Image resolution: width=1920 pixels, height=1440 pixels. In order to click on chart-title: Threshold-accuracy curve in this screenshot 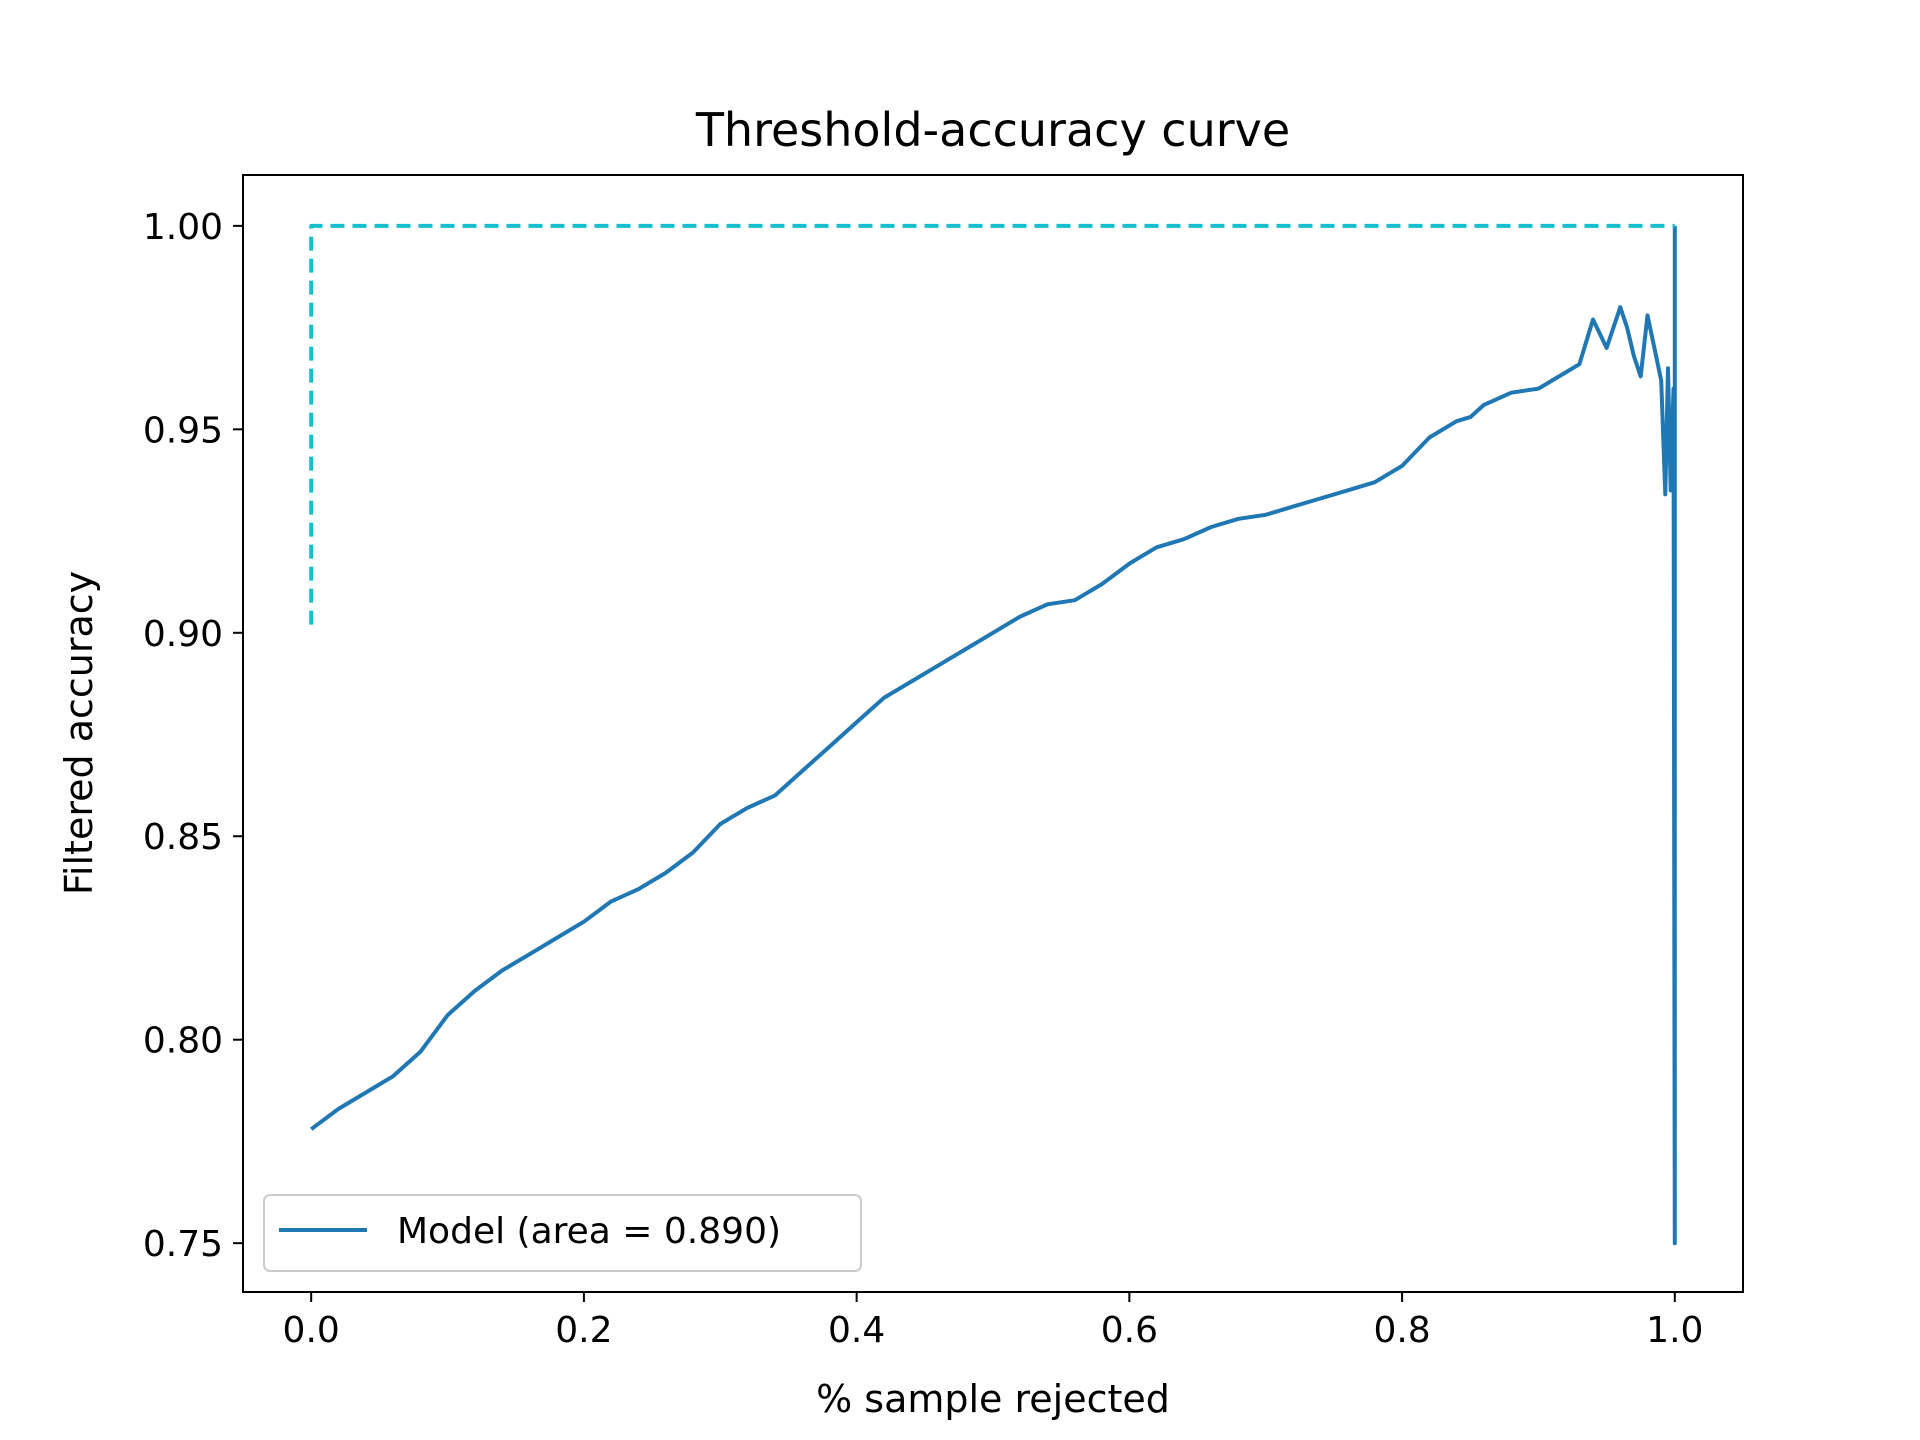, I will do `click(992, 130)`.